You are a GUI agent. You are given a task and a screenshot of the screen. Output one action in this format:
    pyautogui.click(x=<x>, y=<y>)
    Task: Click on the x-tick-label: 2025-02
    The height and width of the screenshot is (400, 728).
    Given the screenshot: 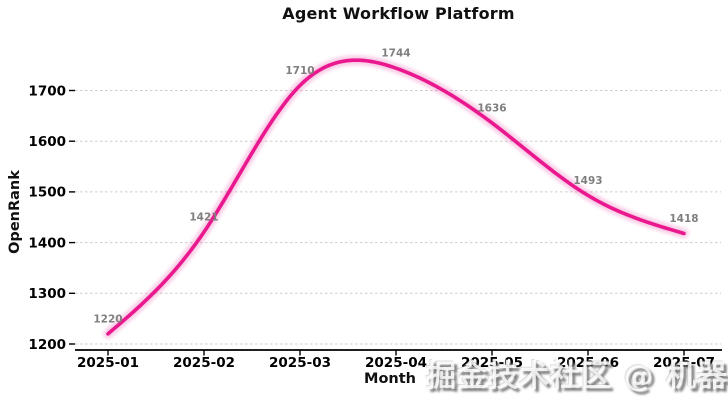 What is the action you would take?
    pyautogui.click(x=204, y=363)
    